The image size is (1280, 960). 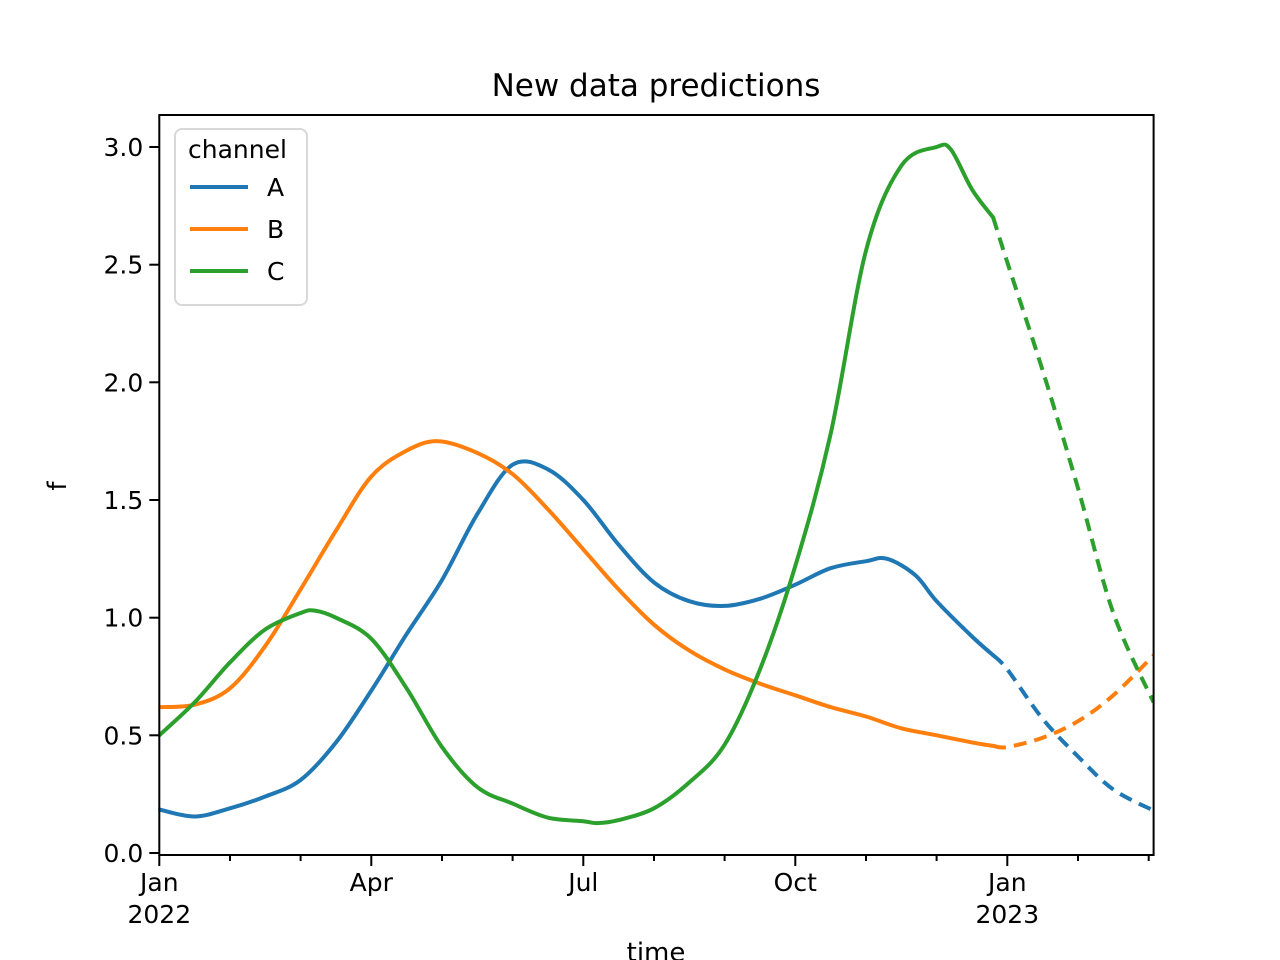 I want to click on legend-row-a: A, so click(x=241, y=187).